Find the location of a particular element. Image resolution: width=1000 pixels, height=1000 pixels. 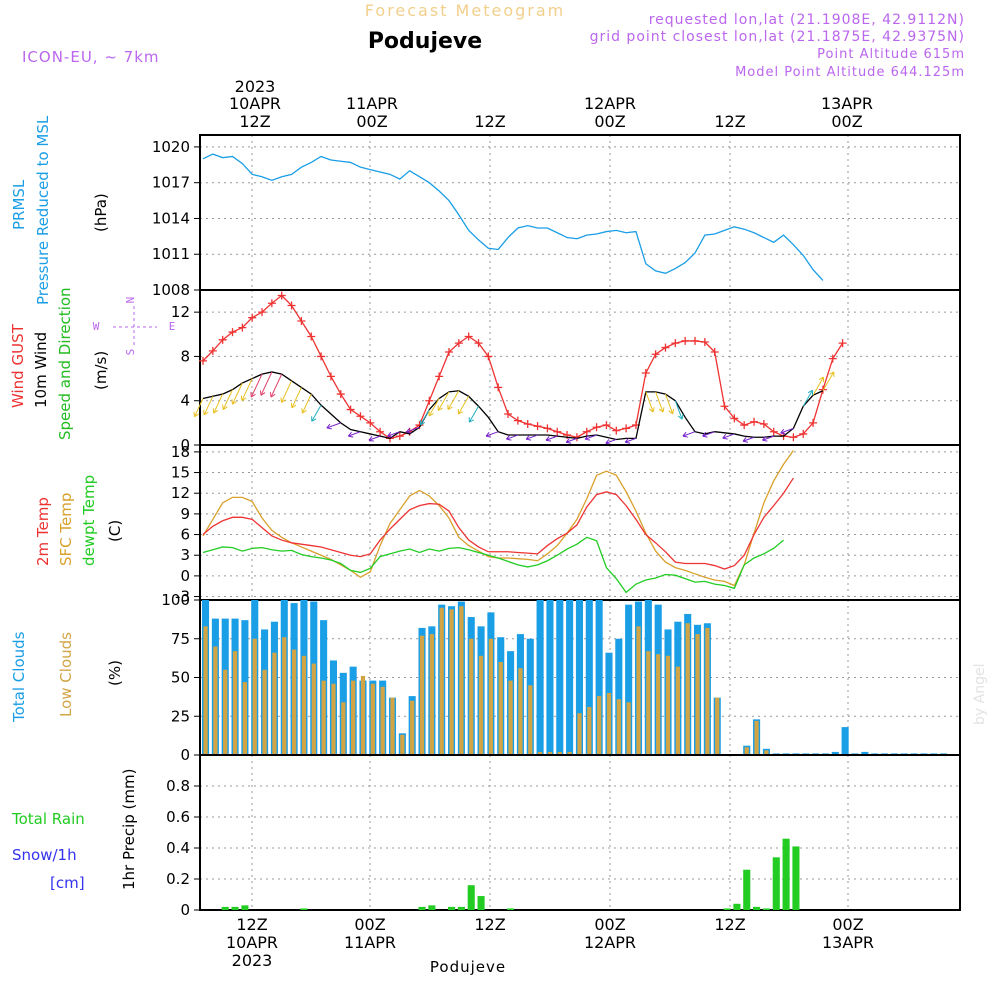

clouds-ytick-label: 0 is located at coordinates (185, 755).